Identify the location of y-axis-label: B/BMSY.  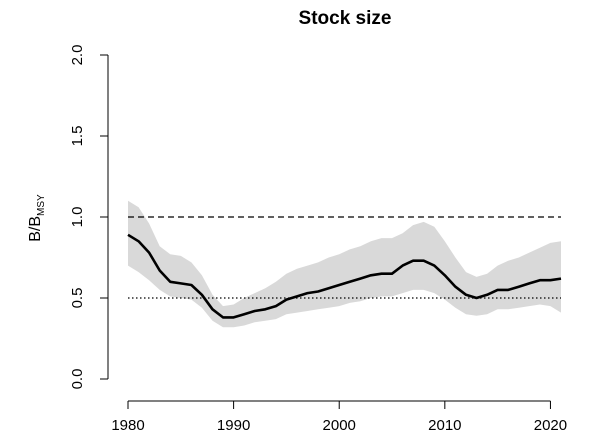
(37, 218).